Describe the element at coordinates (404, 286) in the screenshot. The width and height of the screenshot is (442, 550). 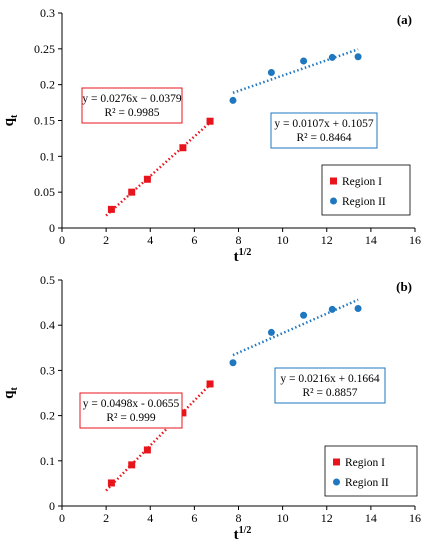
I see `panel-label: (b)` at that location.